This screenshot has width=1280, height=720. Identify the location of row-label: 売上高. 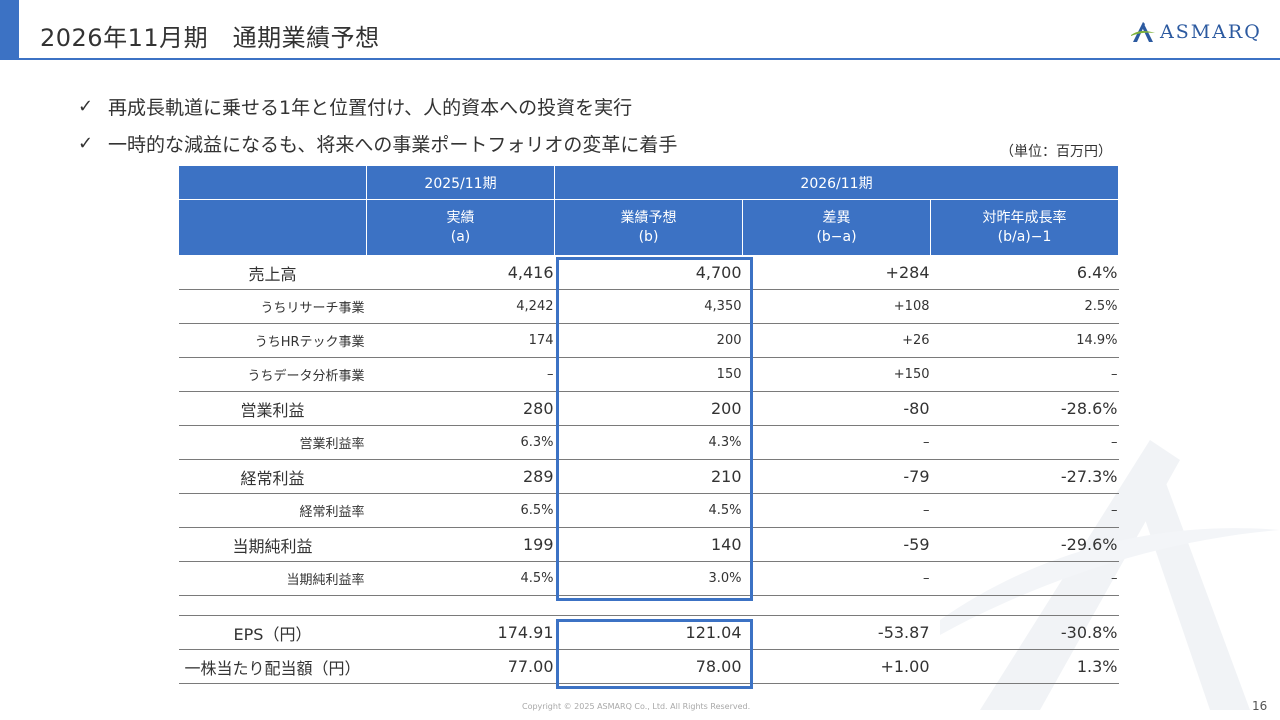
(272, 272).